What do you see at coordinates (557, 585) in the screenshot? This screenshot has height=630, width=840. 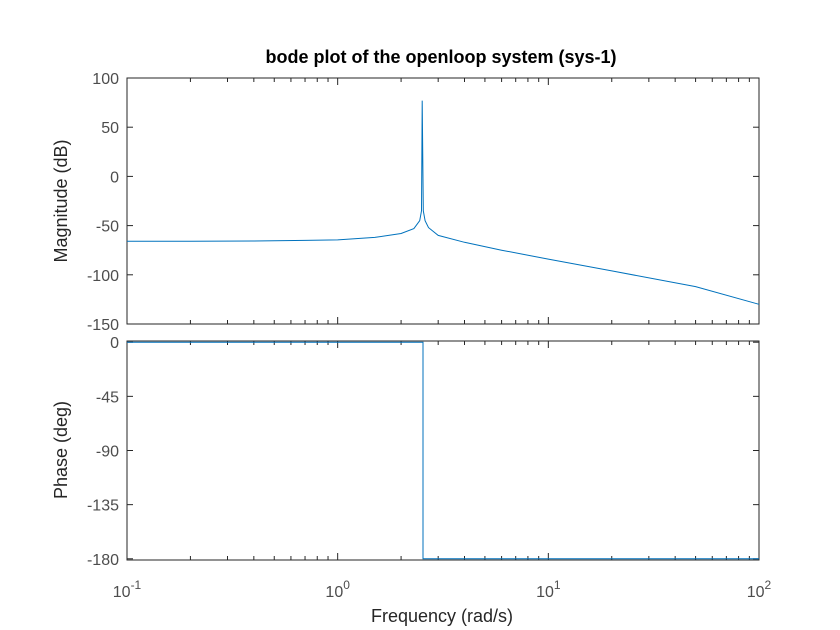 I see `x-tick-exponent: 1` at bounding box center [557, 585].